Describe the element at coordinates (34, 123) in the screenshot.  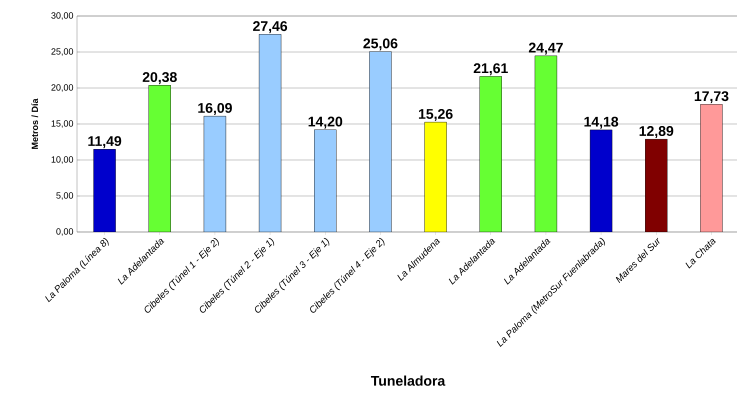
I see `y-axis-title: Metros / Día` at that location.